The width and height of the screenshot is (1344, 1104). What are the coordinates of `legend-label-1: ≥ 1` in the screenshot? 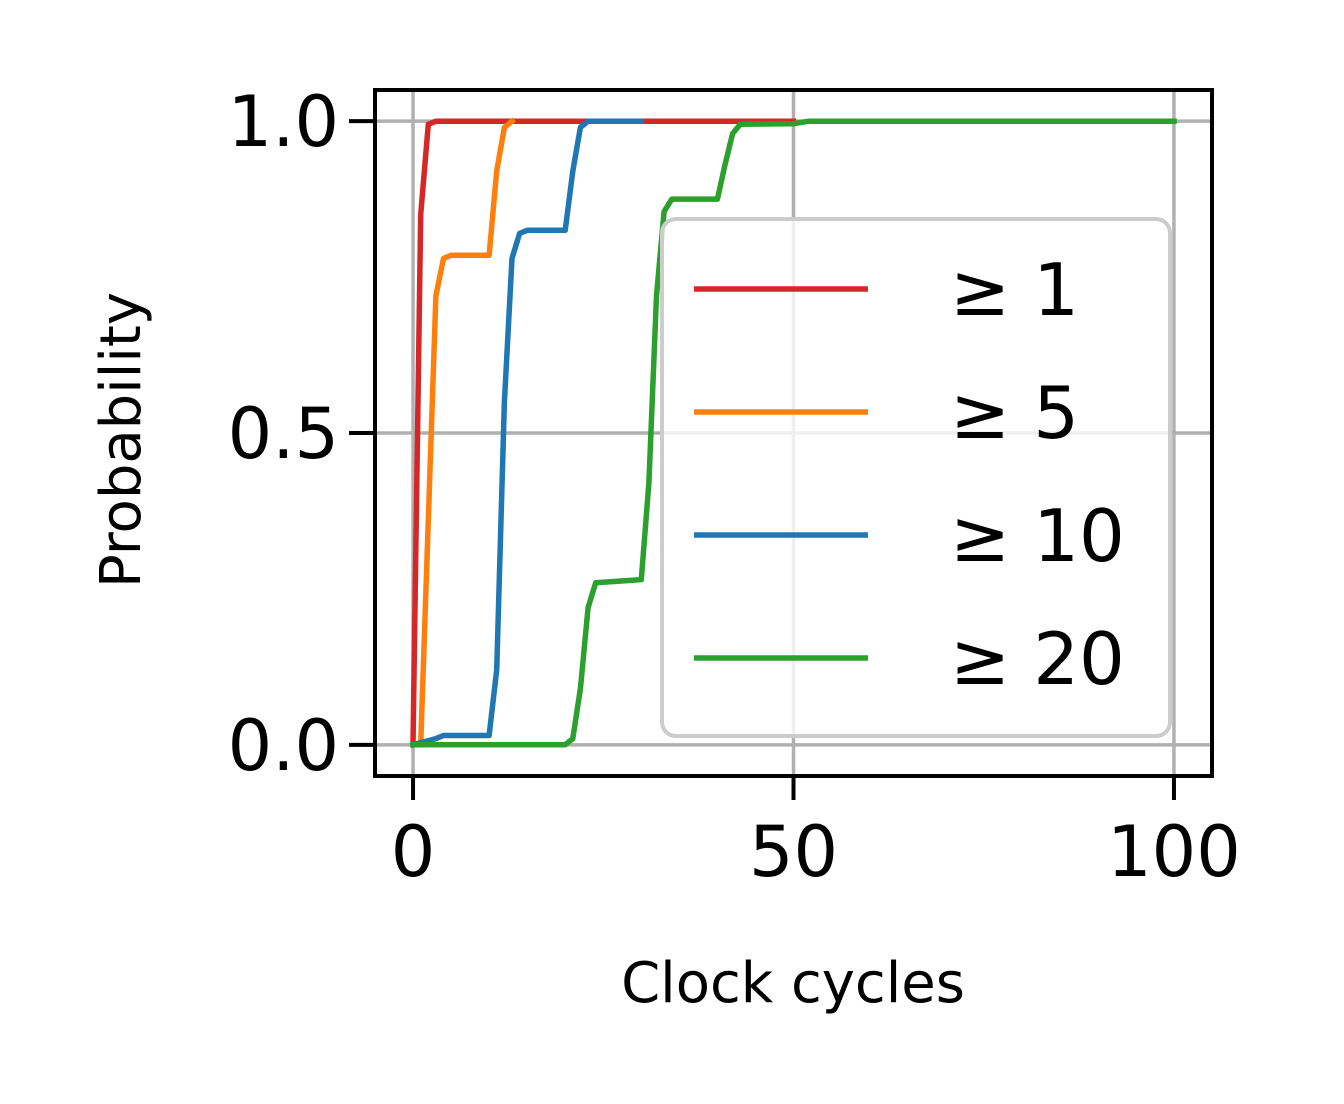 It's located at (1014, 290).